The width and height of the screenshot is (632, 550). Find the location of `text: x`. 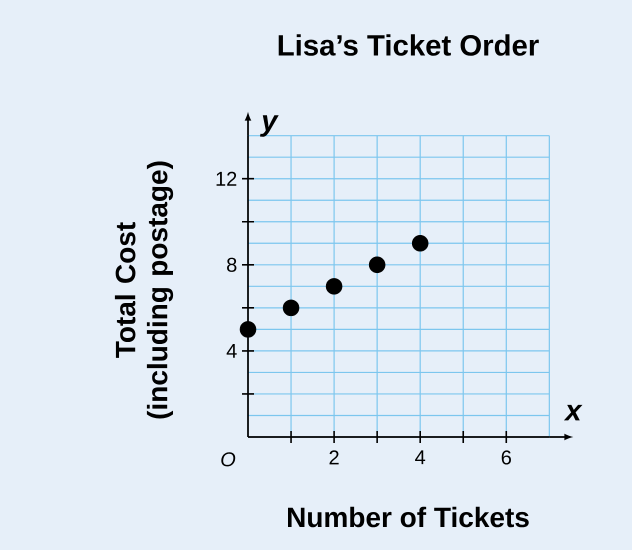

text: x is located at coordinates (573, 412).